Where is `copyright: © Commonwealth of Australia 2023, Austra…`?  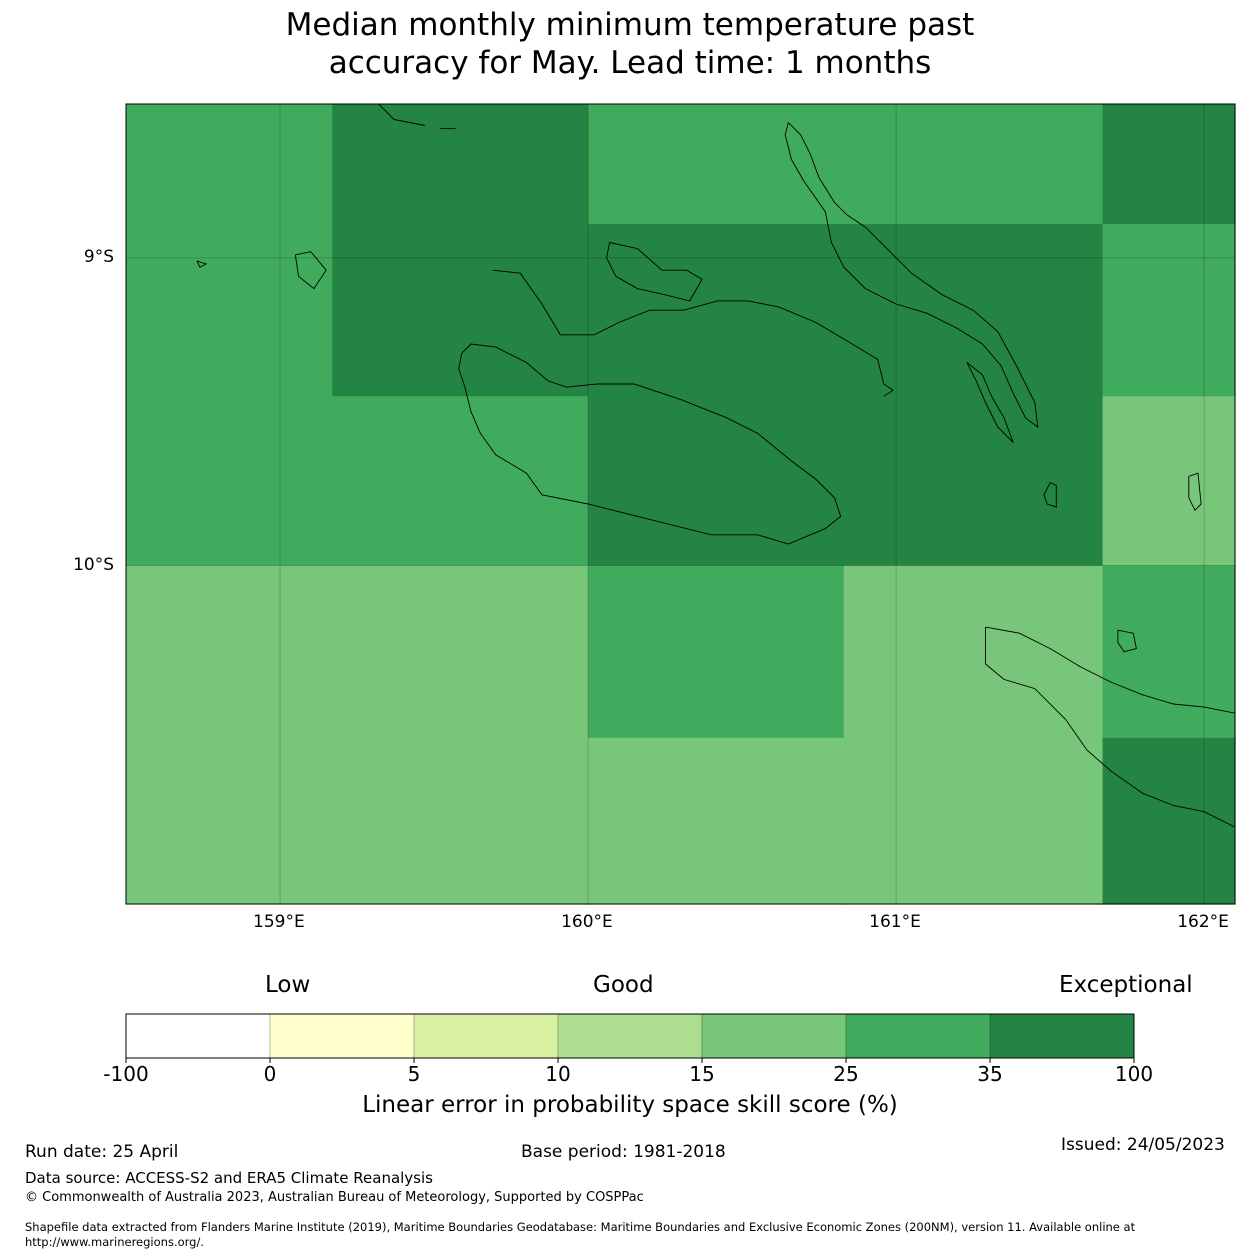 copyright: © Commonwealth of Australia 2023, Austra… is located at coordinates (334, 1197).